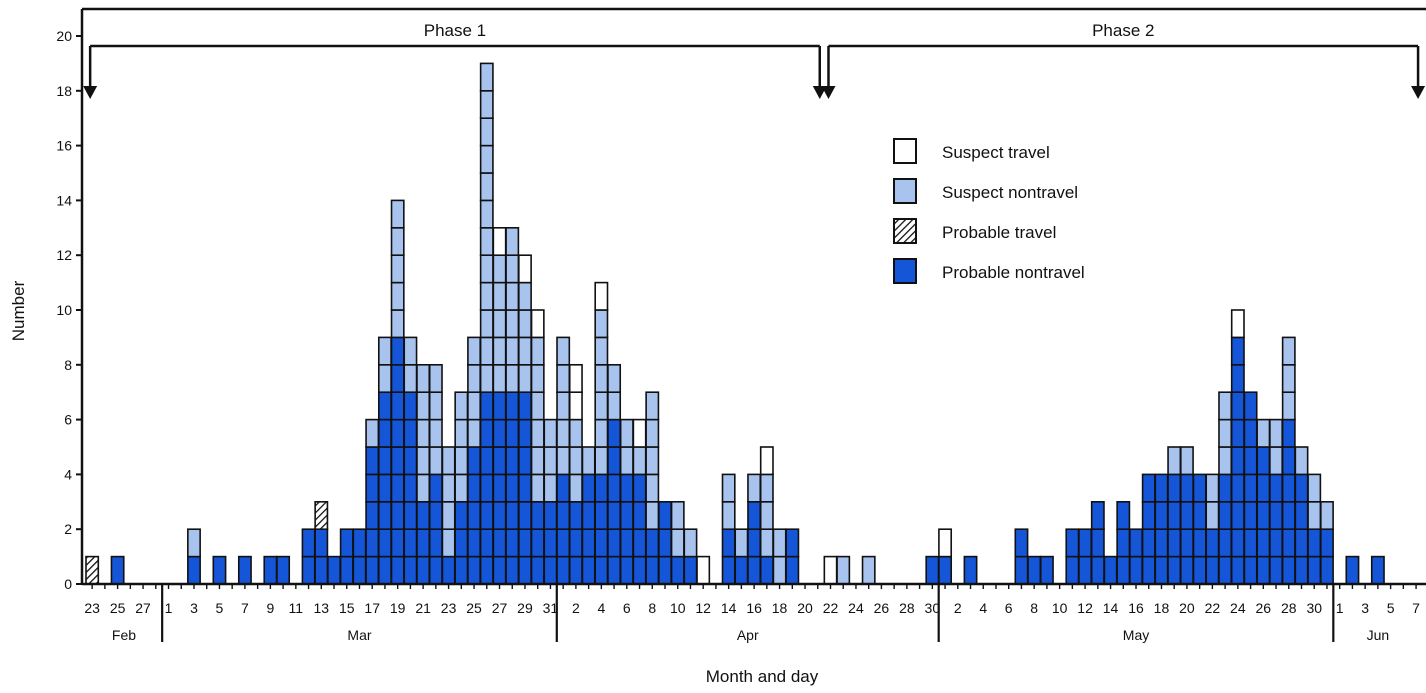 This screenshot has width=1426, height=693. What do you see at coordinates (805, 608) in the screenshot?
I see `x-tick-label: 20` at bounding box center [805, 608].